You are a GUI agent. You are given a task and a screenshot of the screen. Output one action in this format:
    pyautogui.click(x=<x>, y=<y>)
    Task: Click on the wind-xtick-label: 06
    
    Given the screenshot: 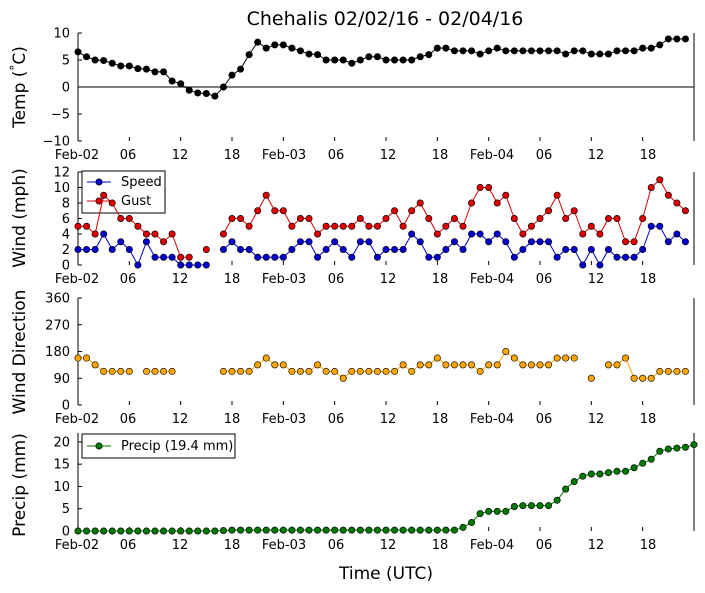 What is the action you would take?
    pyautogui.click(x=128, y=279)
    